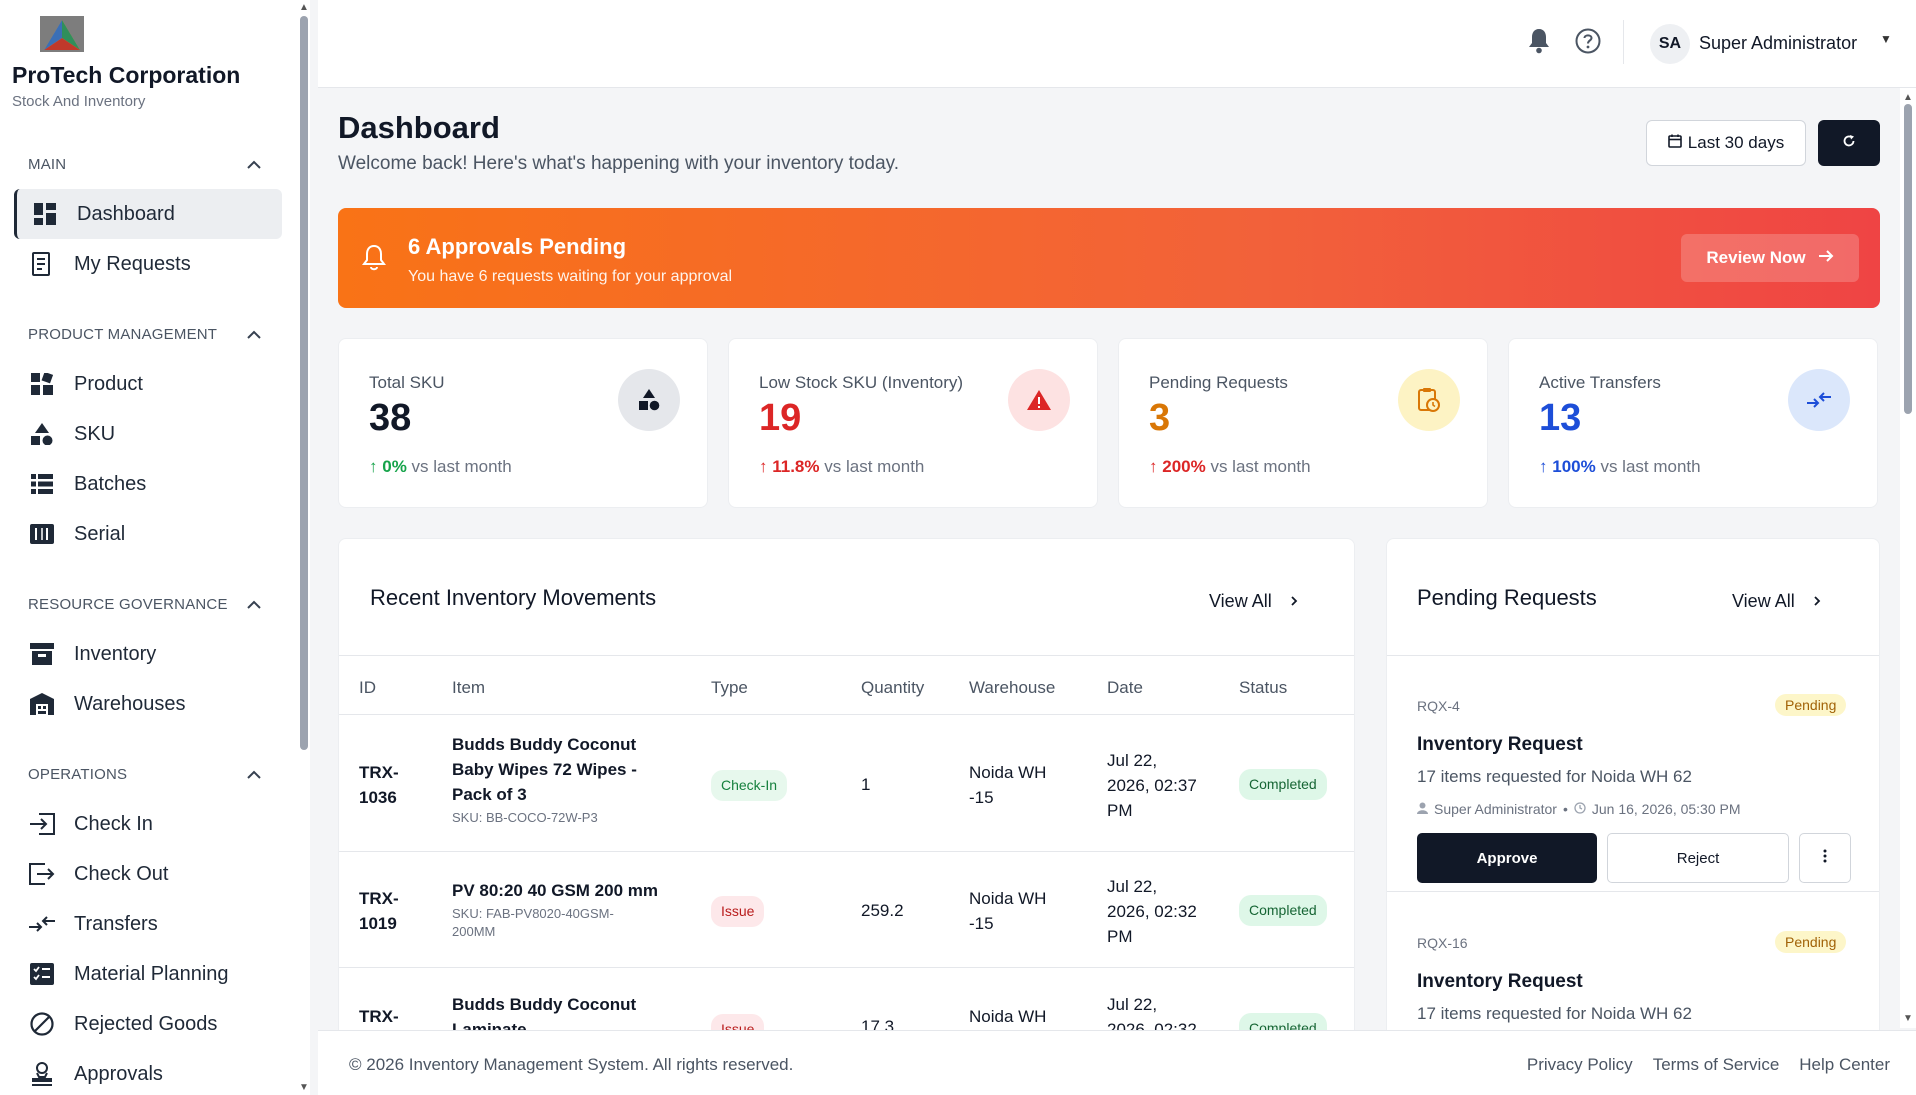  I want to click on movement-type: Check-In, so click(749, 785).